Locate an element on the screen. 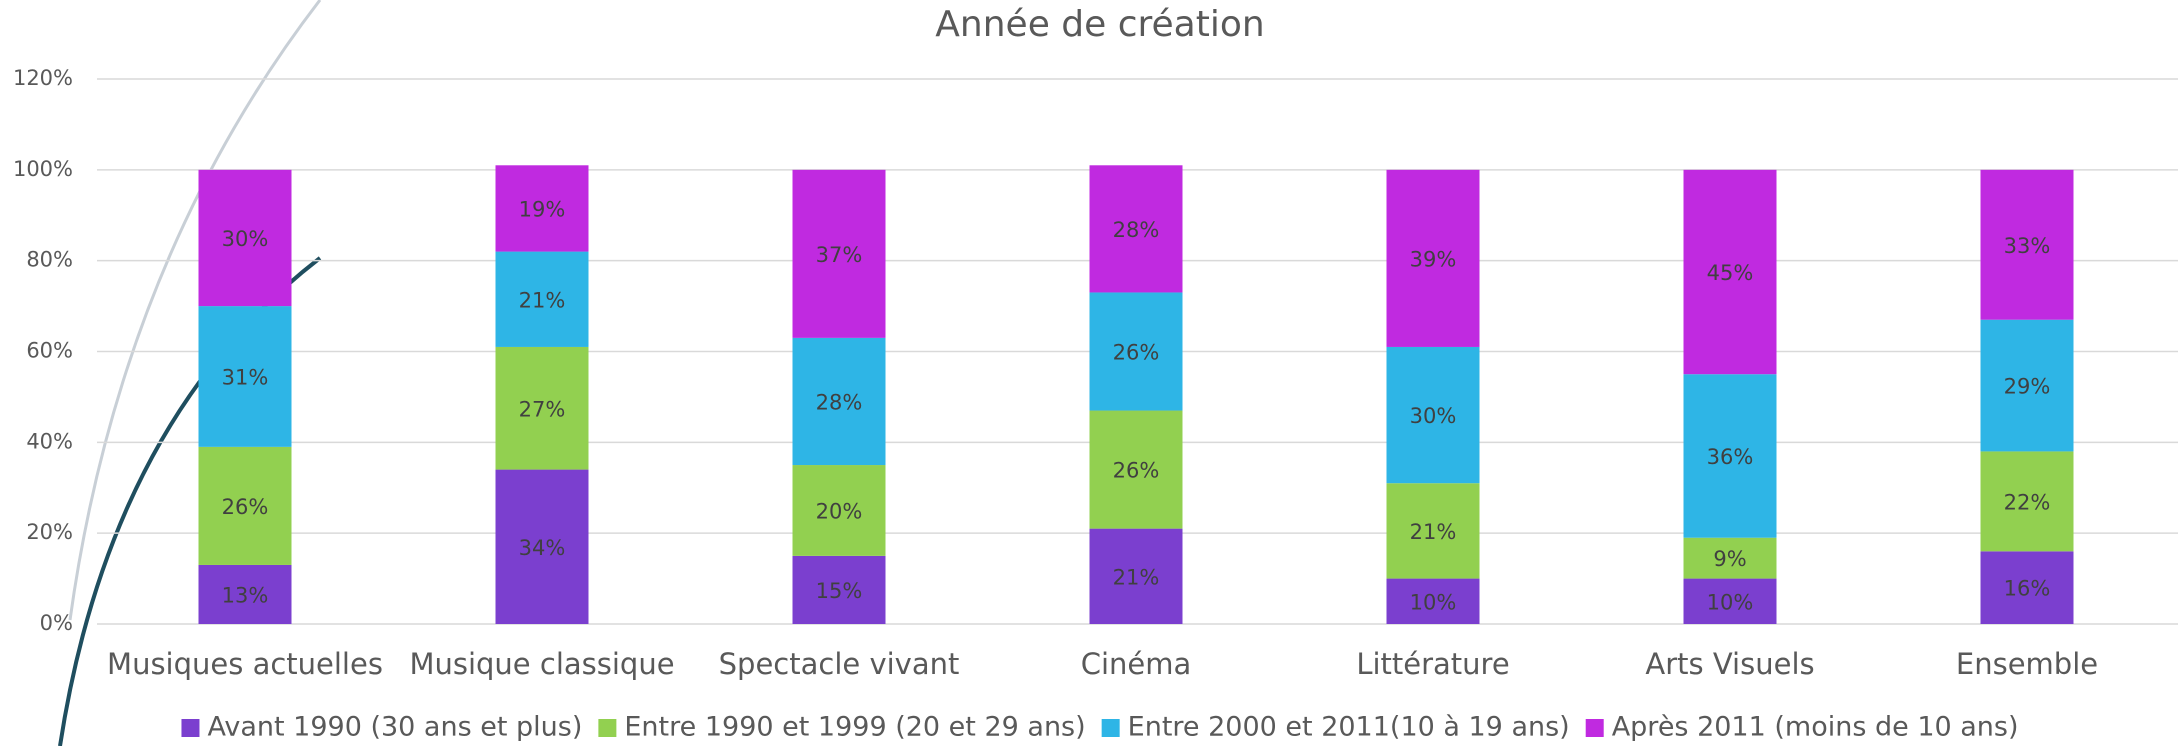  data-label: 13% is located at coordinates (245, 595).